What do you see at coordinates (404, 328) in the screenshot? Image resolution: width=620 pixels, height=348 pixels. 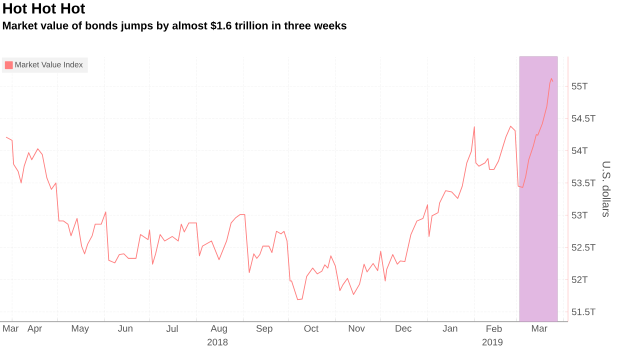 I see `x-tick-label: Dec` at bounding box center [404, 328].